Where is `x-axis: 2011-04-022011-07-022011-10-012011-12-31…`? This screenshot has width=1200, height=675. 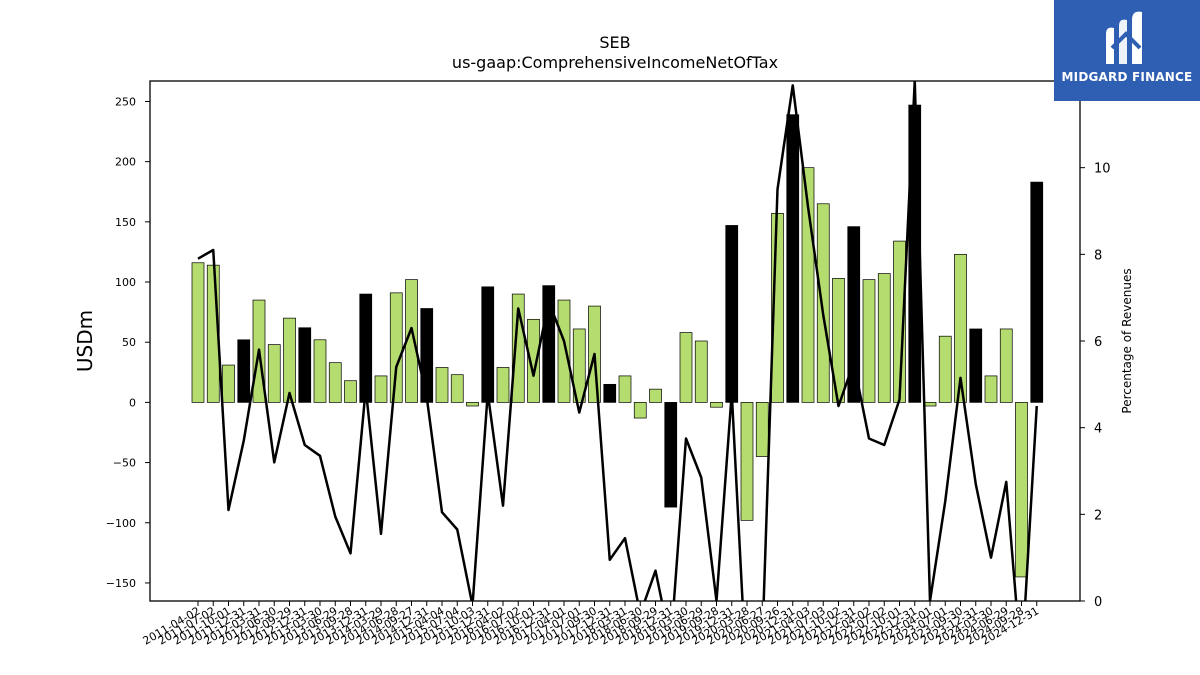
x-axis: 2011-04-022011-07-022011-10-012011-12-31… is located at coordinates (591, 624).